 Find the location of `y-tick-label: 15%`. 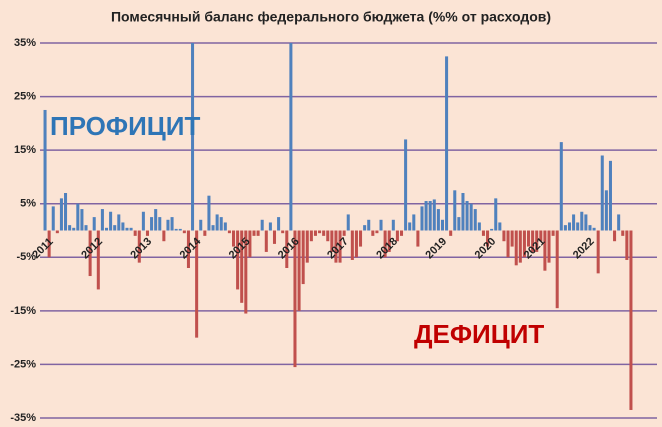

y-tick-label: 15% is located at coordinates (25, 150).